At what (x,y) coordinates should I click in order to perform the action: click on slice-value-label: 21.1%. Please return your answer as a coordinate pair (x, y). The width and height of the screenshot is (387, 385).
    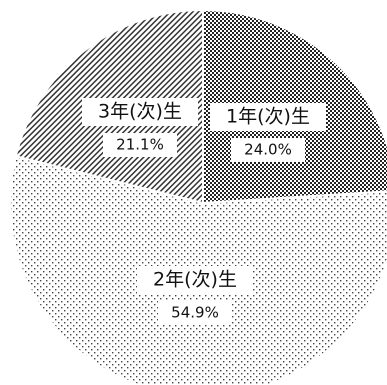
    Looking at the image, I should click on (140, 145).